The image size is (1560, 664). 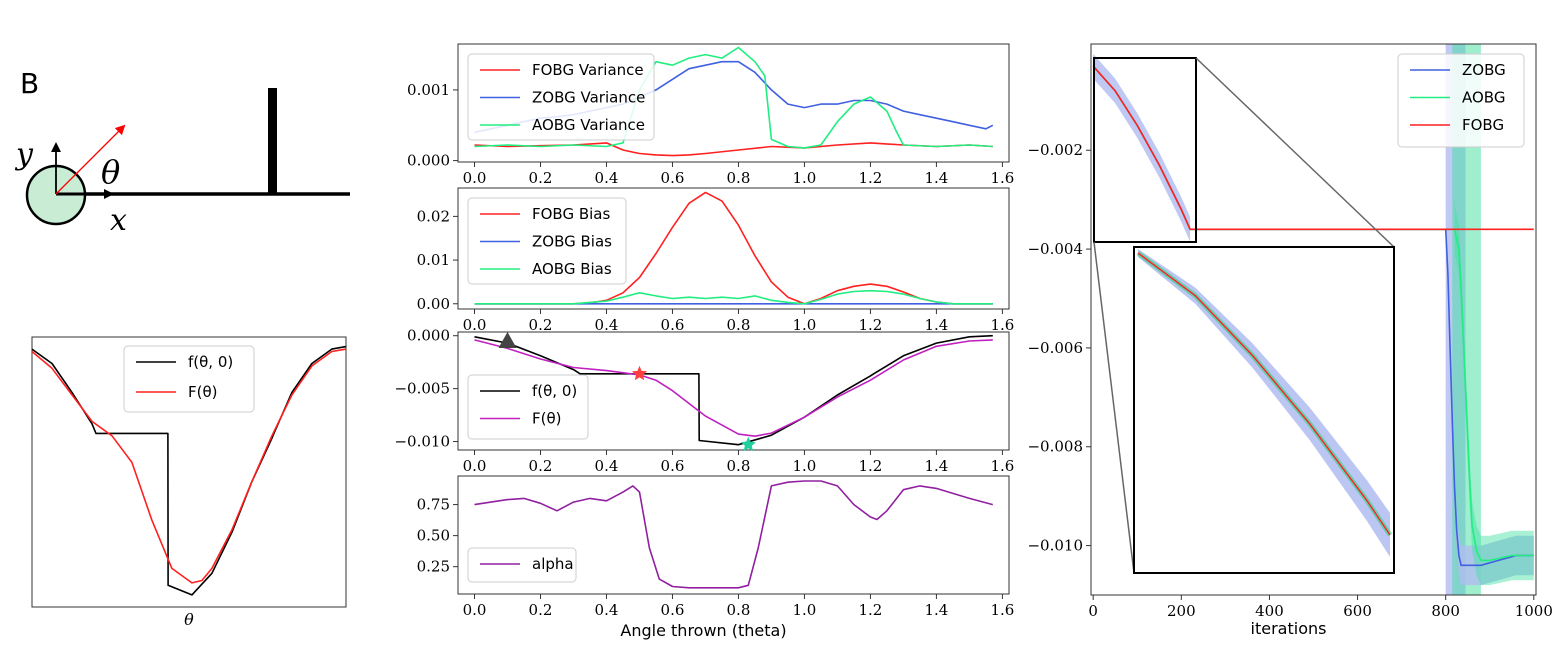 What do you see at coordinates (1483, 98) in the screenshot?
I see `legend-label: AOBG` at bounding box center [1483, 98].